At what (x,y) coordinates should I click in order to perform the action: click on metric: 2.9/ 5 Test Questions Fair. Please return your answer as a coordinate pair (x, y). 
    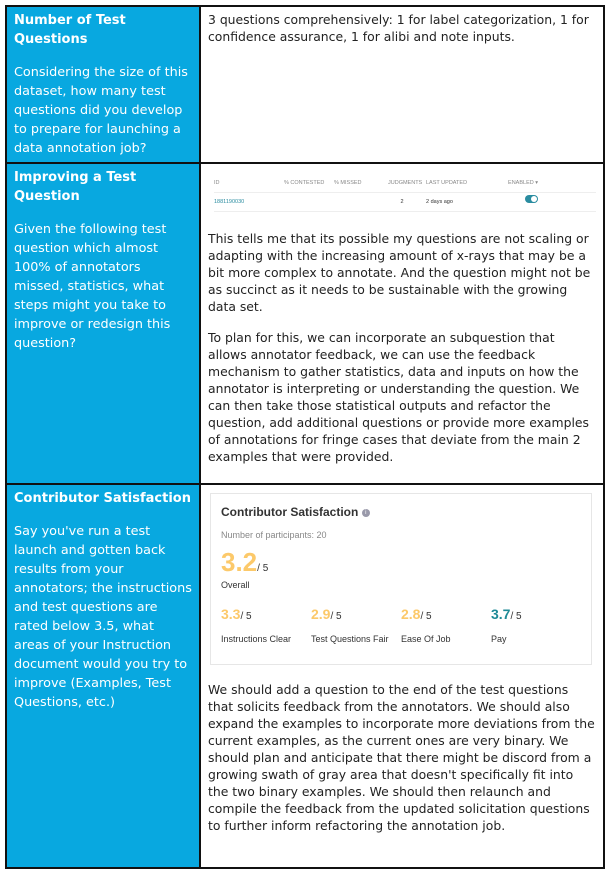
    Looking at the image, I should click on (356, 627).